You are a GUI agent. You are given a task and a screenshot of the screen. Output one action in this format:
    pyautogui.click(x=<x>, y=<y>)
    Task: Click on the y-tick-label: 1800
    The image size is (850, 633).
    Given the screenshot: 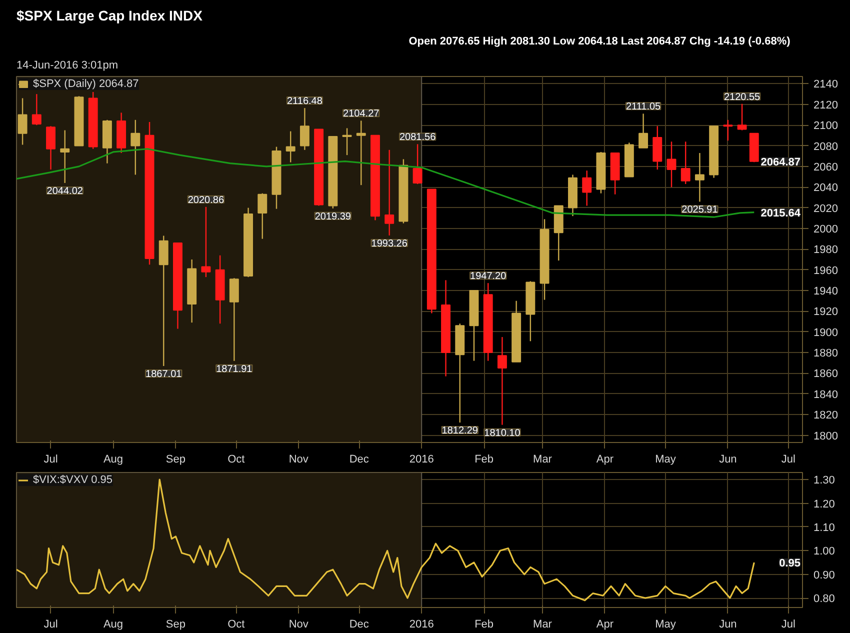 What is the action you would take?
    pyautogui.click(x=826, y=436)
    